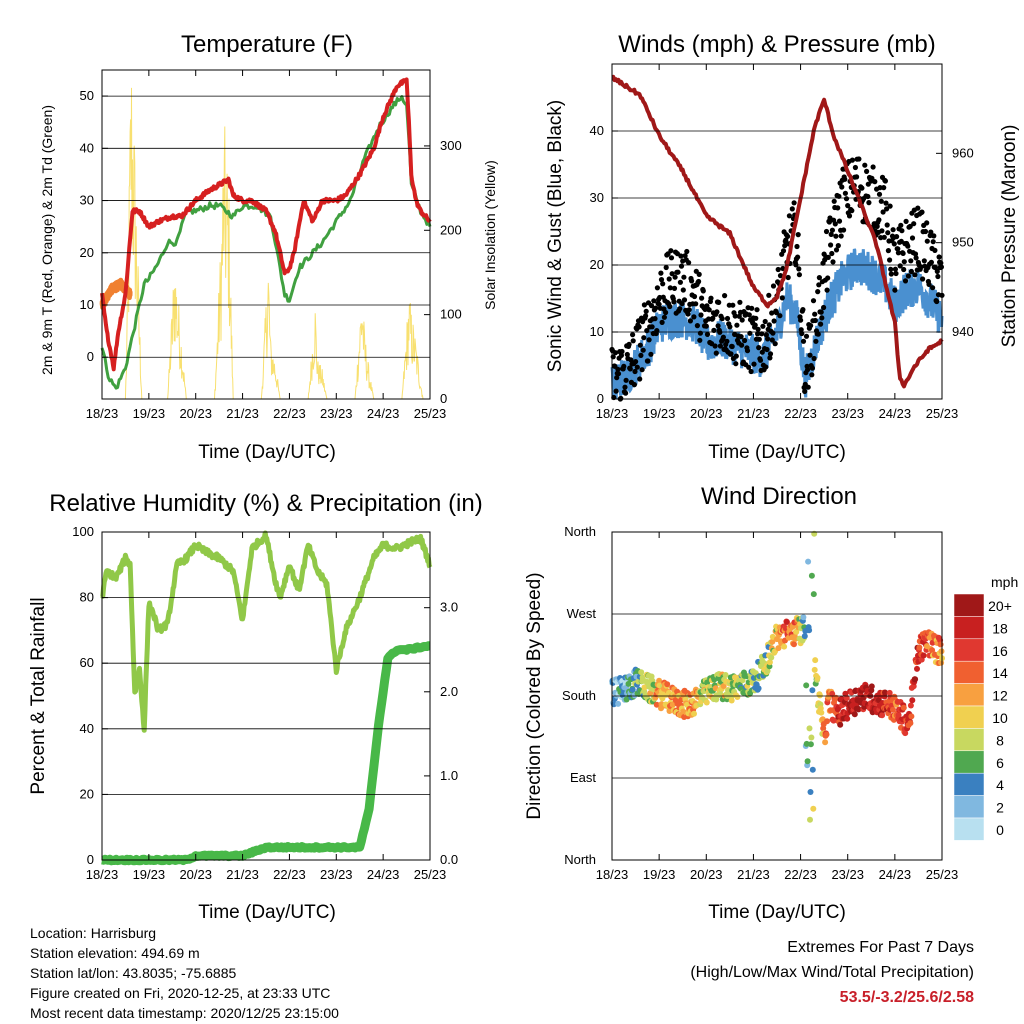  I want to click on legend-swatch, so click(969, 717).